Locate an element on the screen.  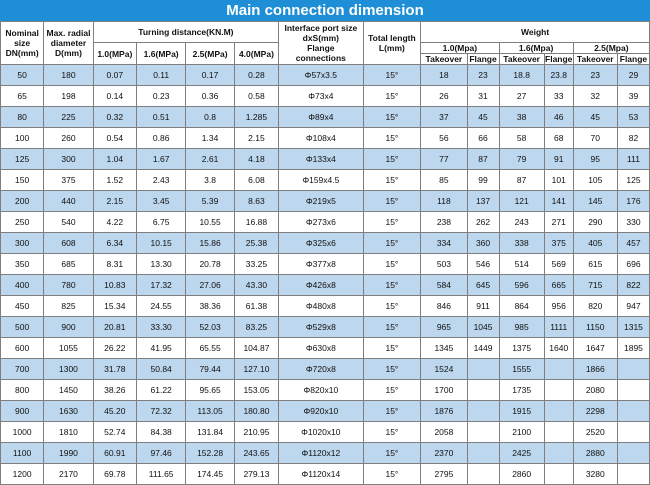
cell-turning-1-0: 52.74 is located at coordinates (114, 432).